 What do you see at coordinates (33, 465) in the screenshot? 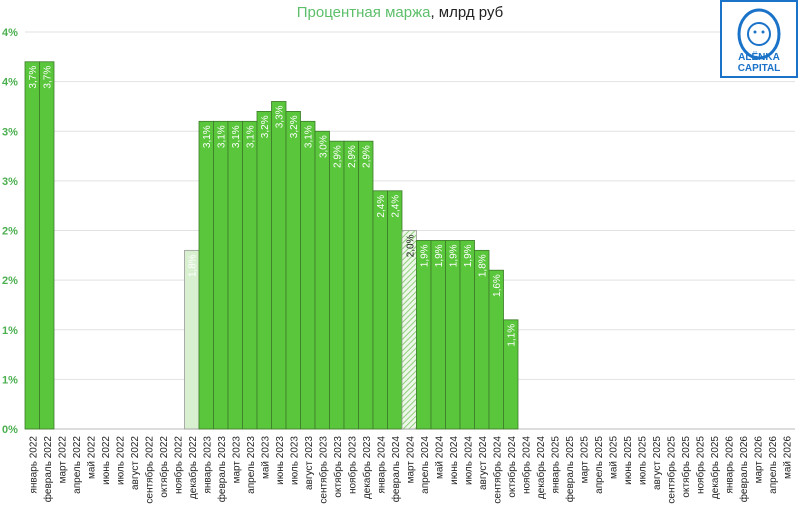
I see `x-tick-label: январь 2022` at bounding box center [33, 465].